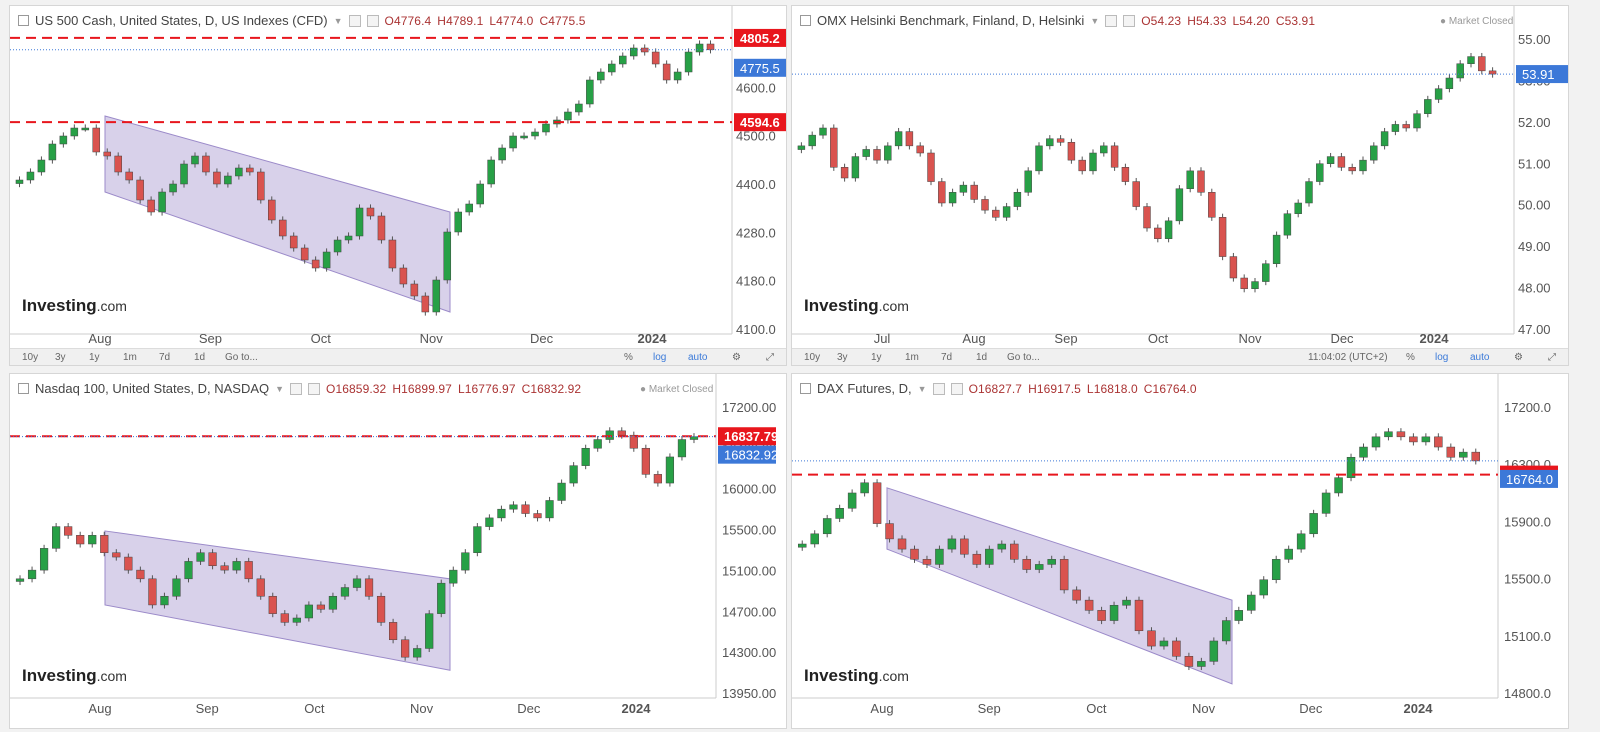  Describe the element at coordinates (893, 306) in the screenshot. I see `logo-suffix: .com` at that location.